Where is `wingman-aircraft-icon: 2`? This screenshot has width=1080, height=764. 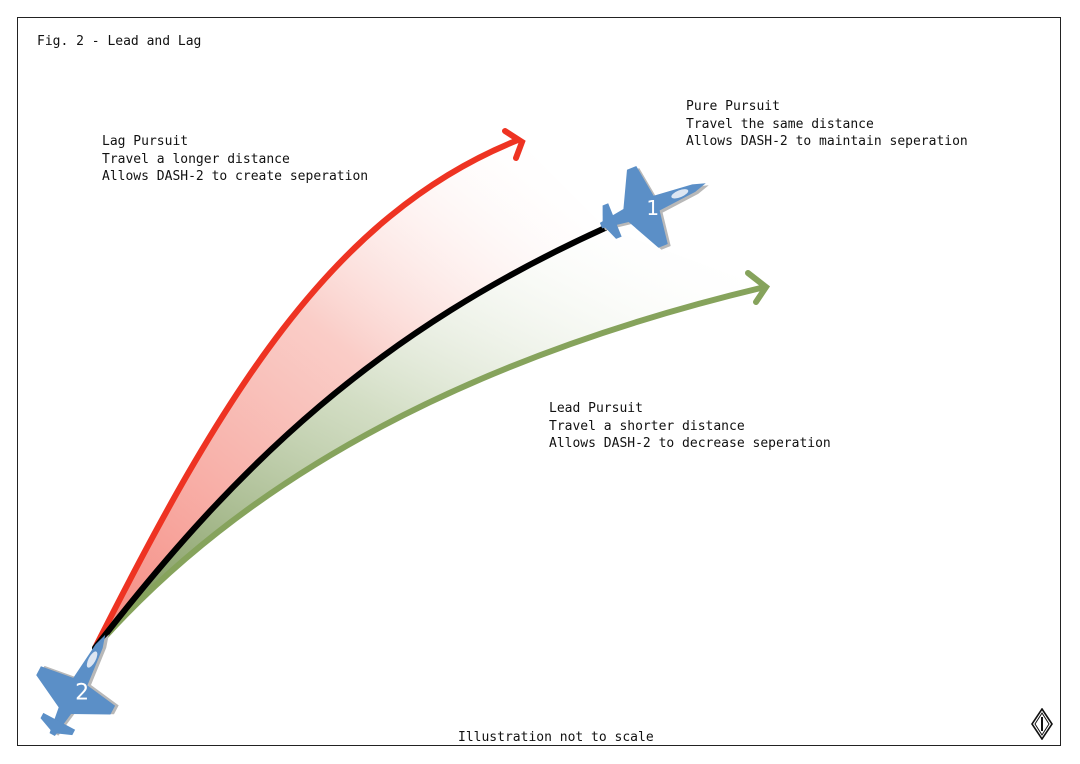 wingman-aircraft-icon: 2 is located at coordinates (77, 685).